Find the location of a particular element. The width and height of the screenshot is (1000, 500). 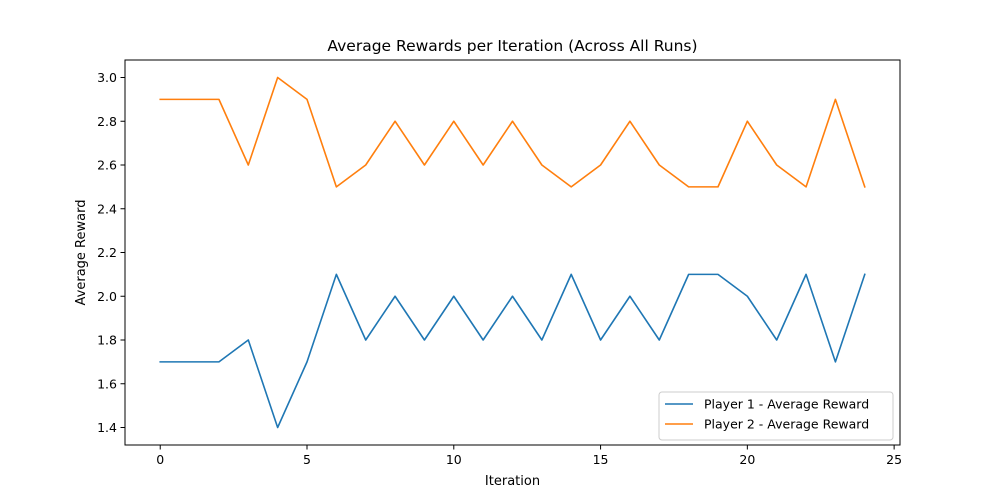

y-tick-label: 2.2 is located at coordinates (107, 252).